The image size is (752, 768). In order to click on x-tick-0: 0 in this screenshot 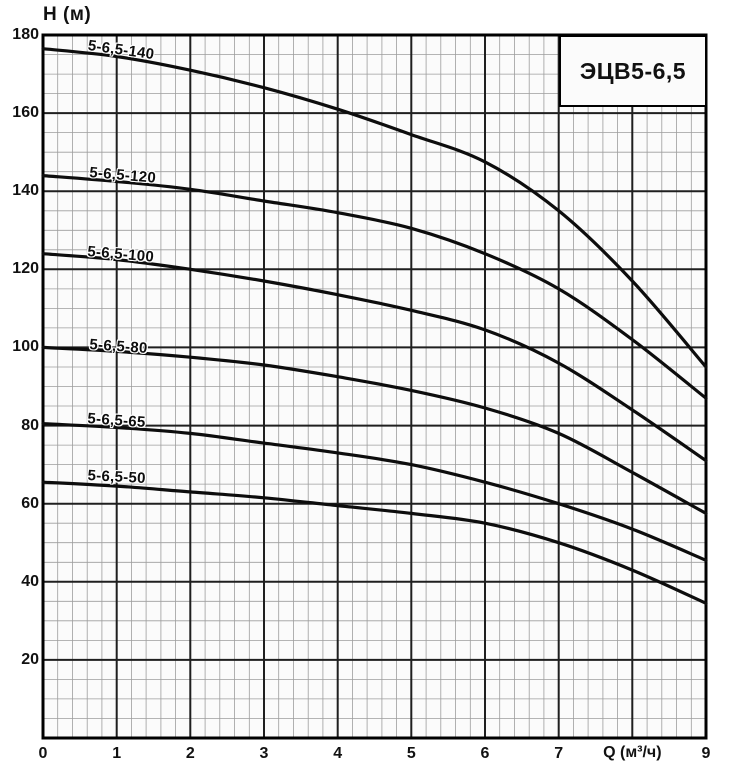, I will do `click(43, 753)`.